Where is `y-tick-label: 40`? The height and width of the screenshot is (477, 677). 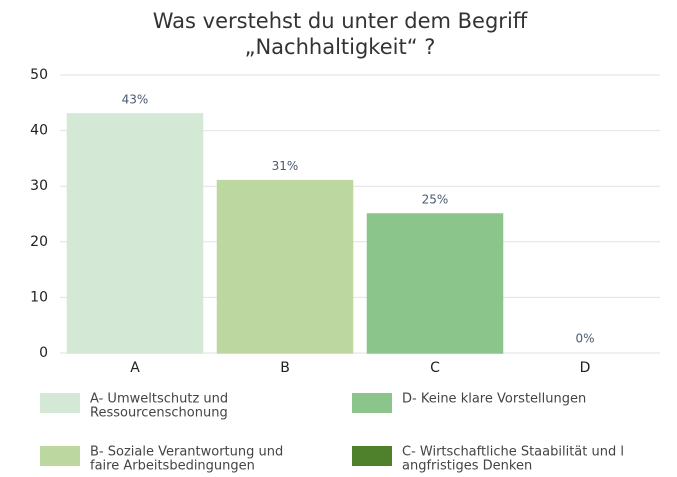 y-tick-label: 40 is located at coordinates (39, 131).